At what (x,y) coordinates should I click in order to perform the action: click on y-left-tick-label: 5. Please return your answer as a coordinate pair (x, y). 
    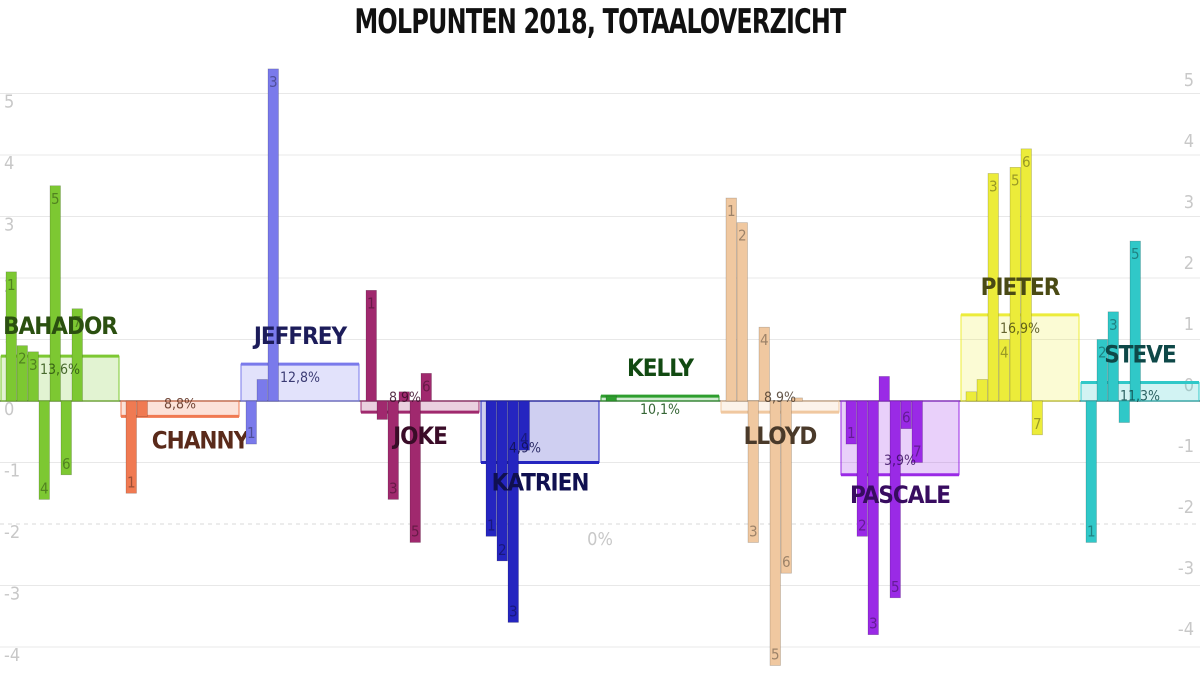
    Looking at the image, I should click on (9, 102).